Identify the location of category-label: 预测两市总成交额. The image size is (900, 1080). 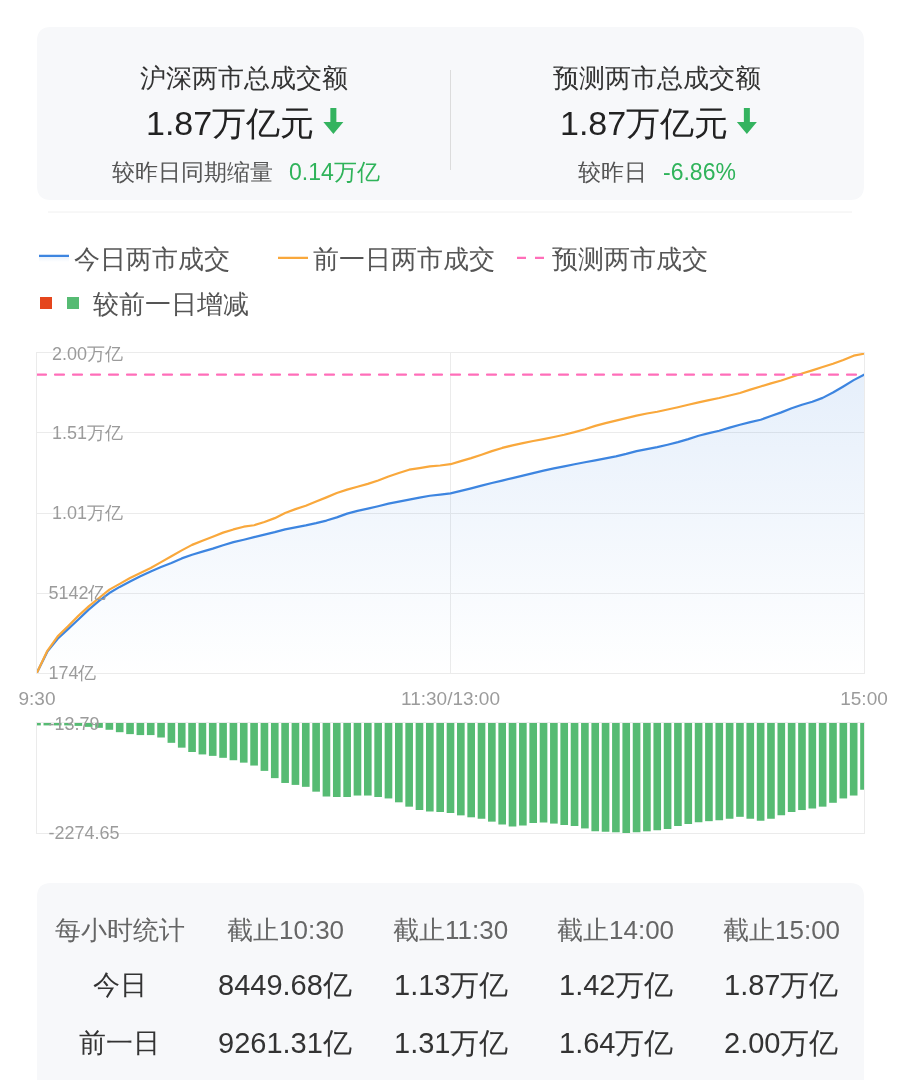
(657, 78).